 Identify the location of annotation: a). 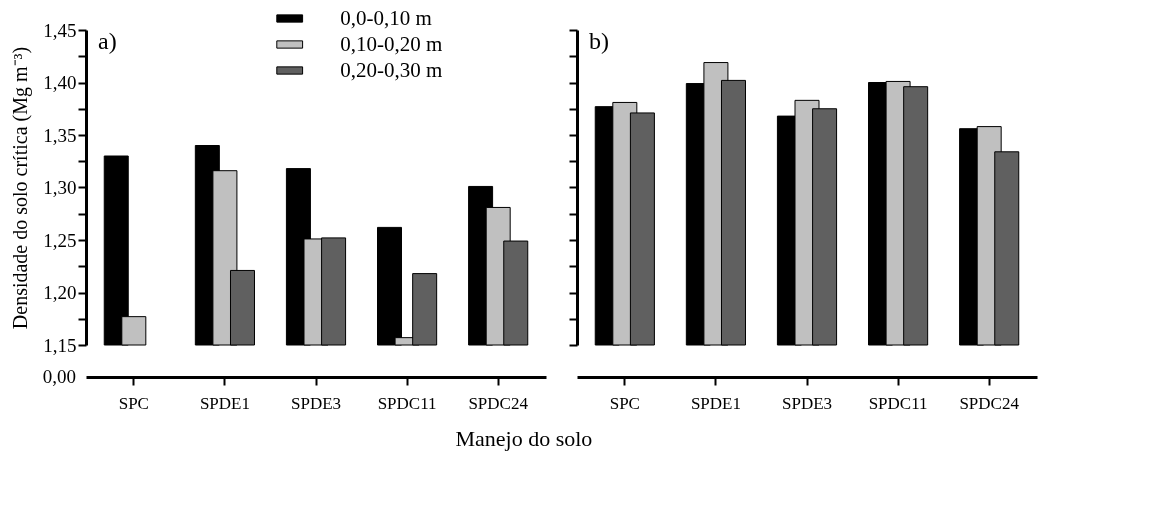
(107, 41).